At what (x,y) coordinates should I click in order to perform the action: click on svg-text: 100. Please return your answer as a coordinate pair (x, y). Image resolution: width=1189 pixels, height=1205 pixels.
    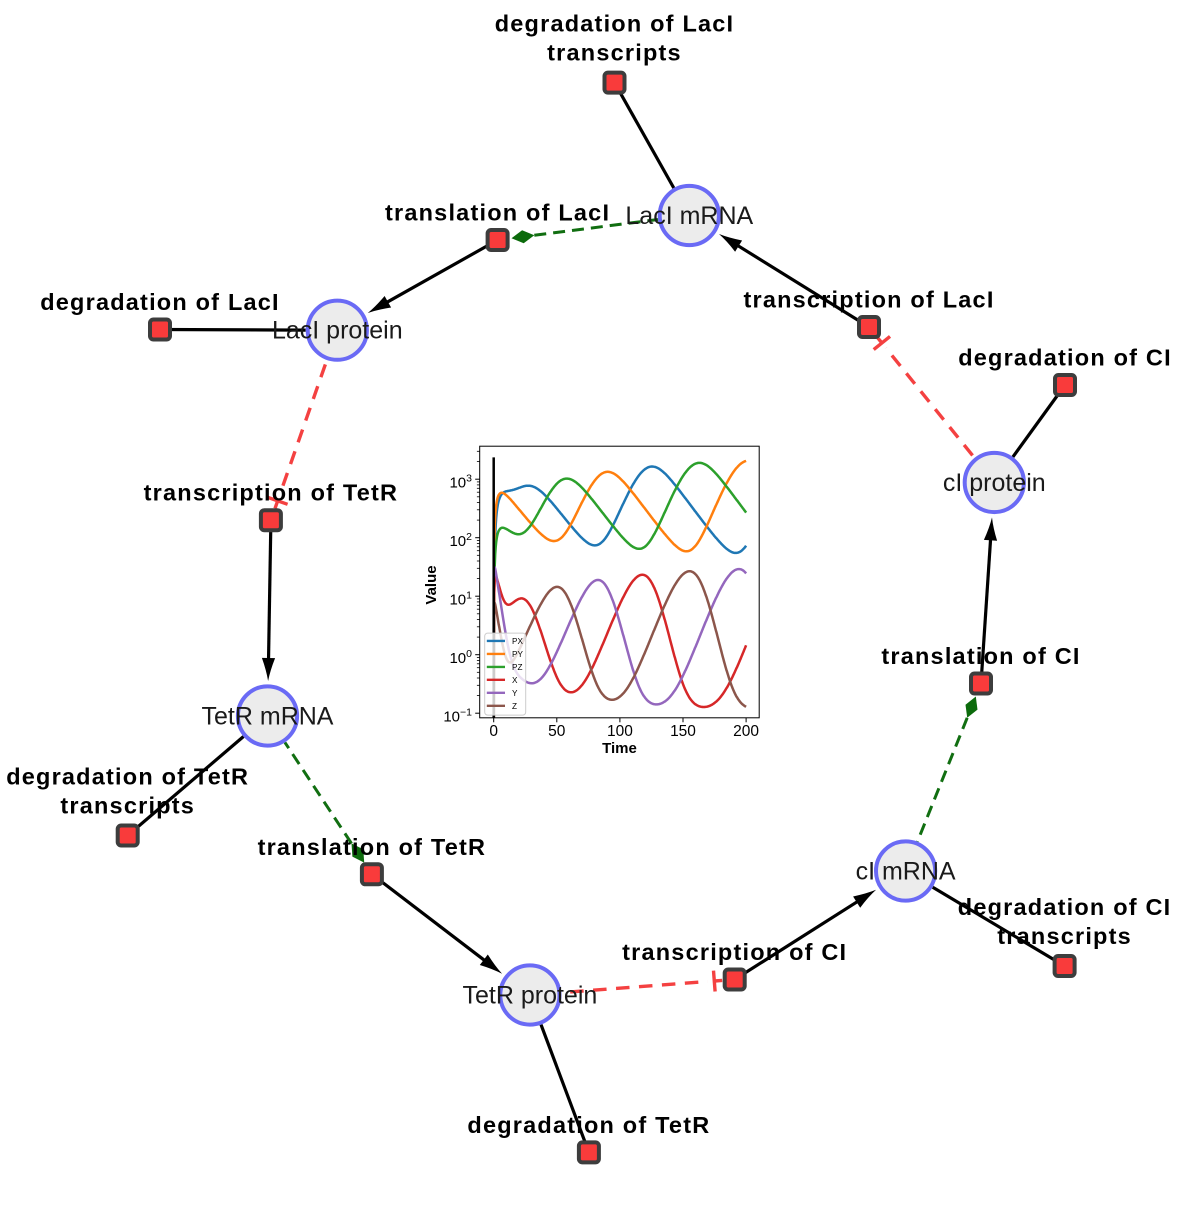
    Looking at the image, I should click on (620, 731).